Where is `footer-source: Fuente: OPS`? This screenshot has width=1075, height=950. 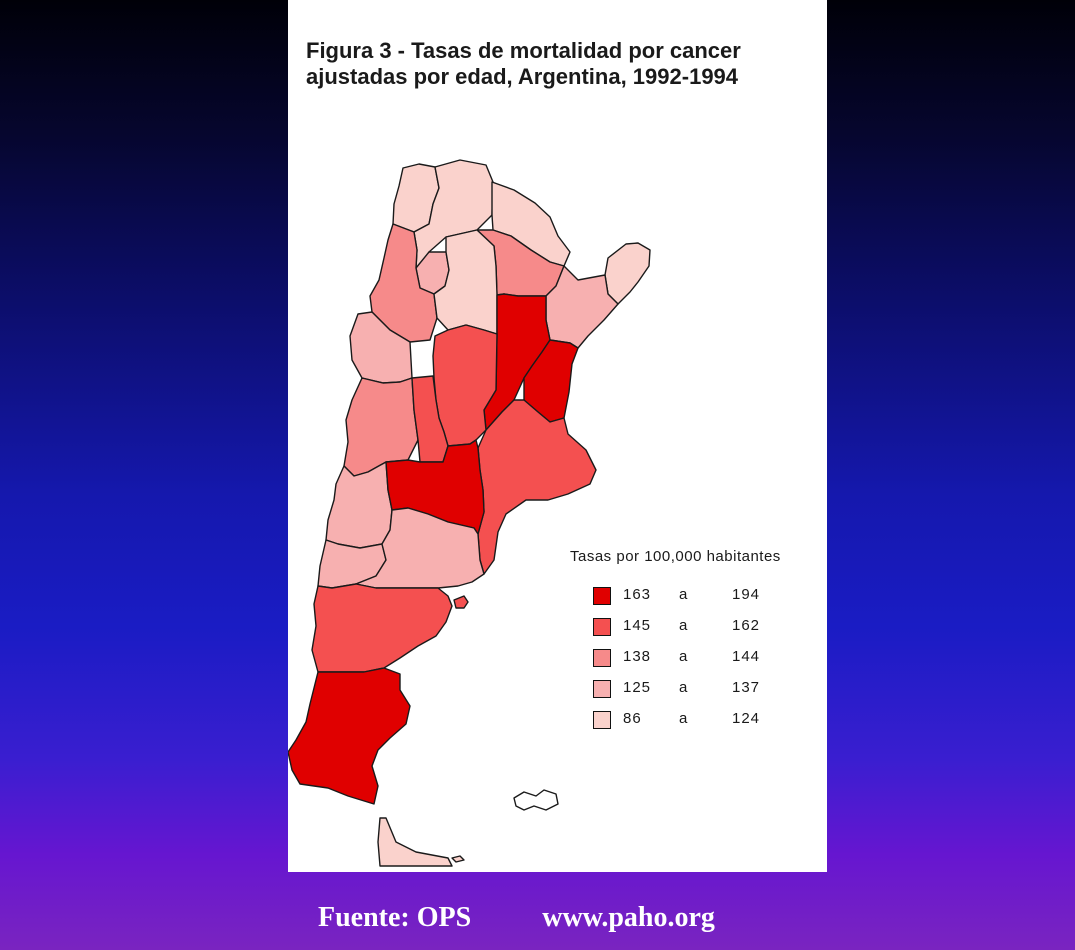
footer-source: Fuente: OPS is located at coordinates (395, 917).